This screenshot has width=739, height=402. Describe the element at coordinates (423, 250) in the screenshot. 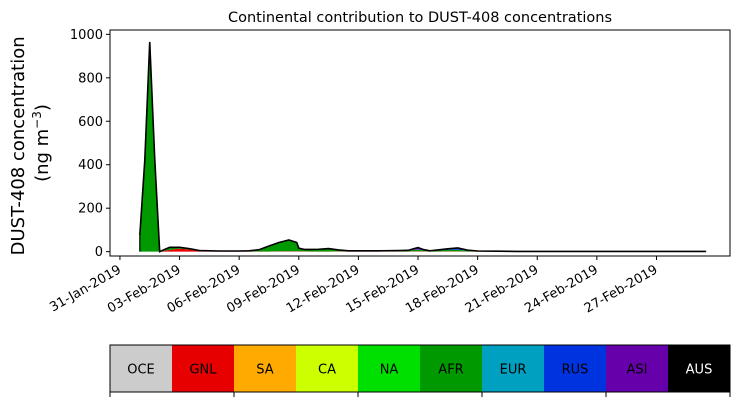

I see `area-gnl` at that location.